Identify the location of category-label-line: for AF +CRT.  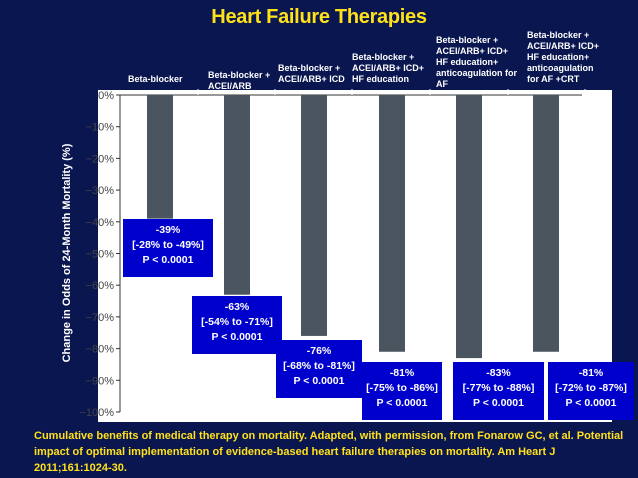
(553, 79).